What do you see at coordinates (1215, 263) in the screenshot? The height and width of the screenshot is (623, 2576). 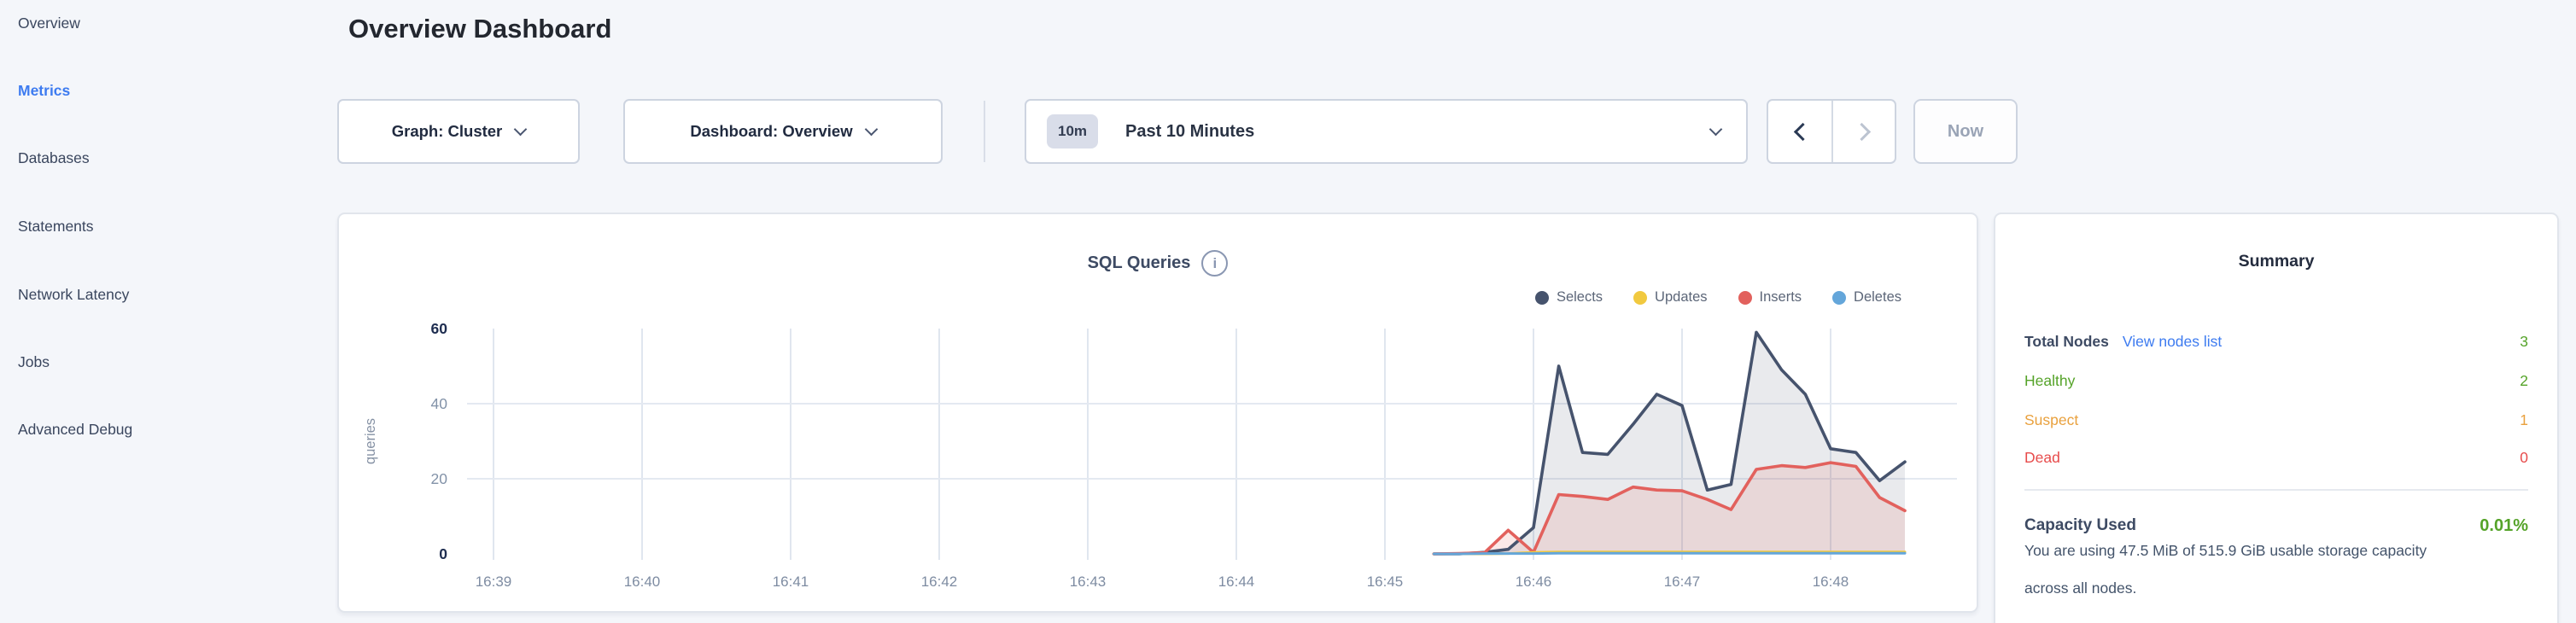 I see `info-icon: i` at bounding box center [1215, 263].